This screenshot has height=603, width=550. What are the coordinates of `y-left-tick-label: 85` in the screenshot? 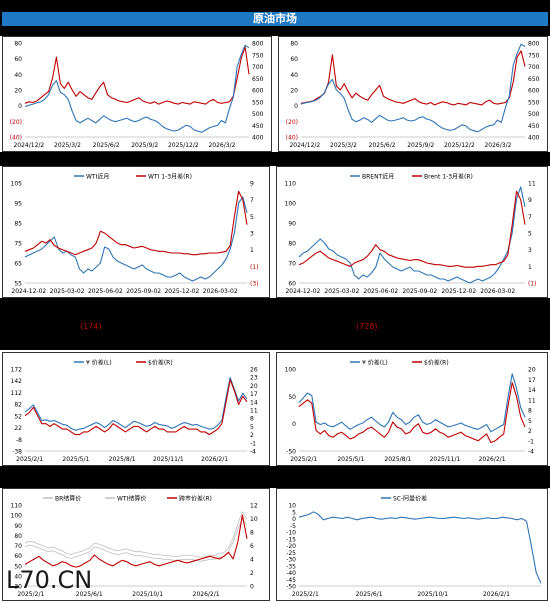 It's located at (18, 224).